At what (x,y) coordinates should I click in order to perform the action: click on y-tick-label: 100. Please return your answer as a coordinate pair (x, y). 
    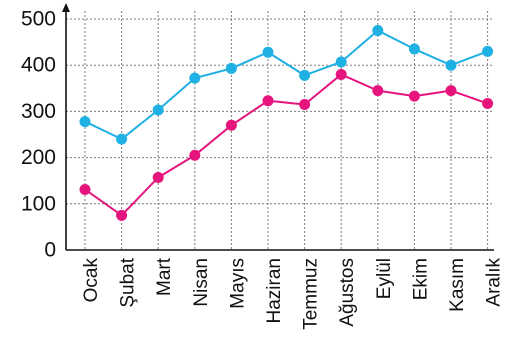
    Looking at the image, I should click on (38, 203).